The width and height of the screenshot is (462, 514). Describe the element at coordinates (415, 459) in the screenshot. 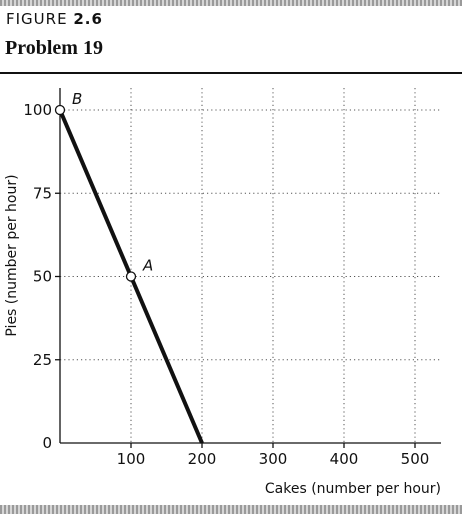

I see `x-tick-label-500: 500` at that location.